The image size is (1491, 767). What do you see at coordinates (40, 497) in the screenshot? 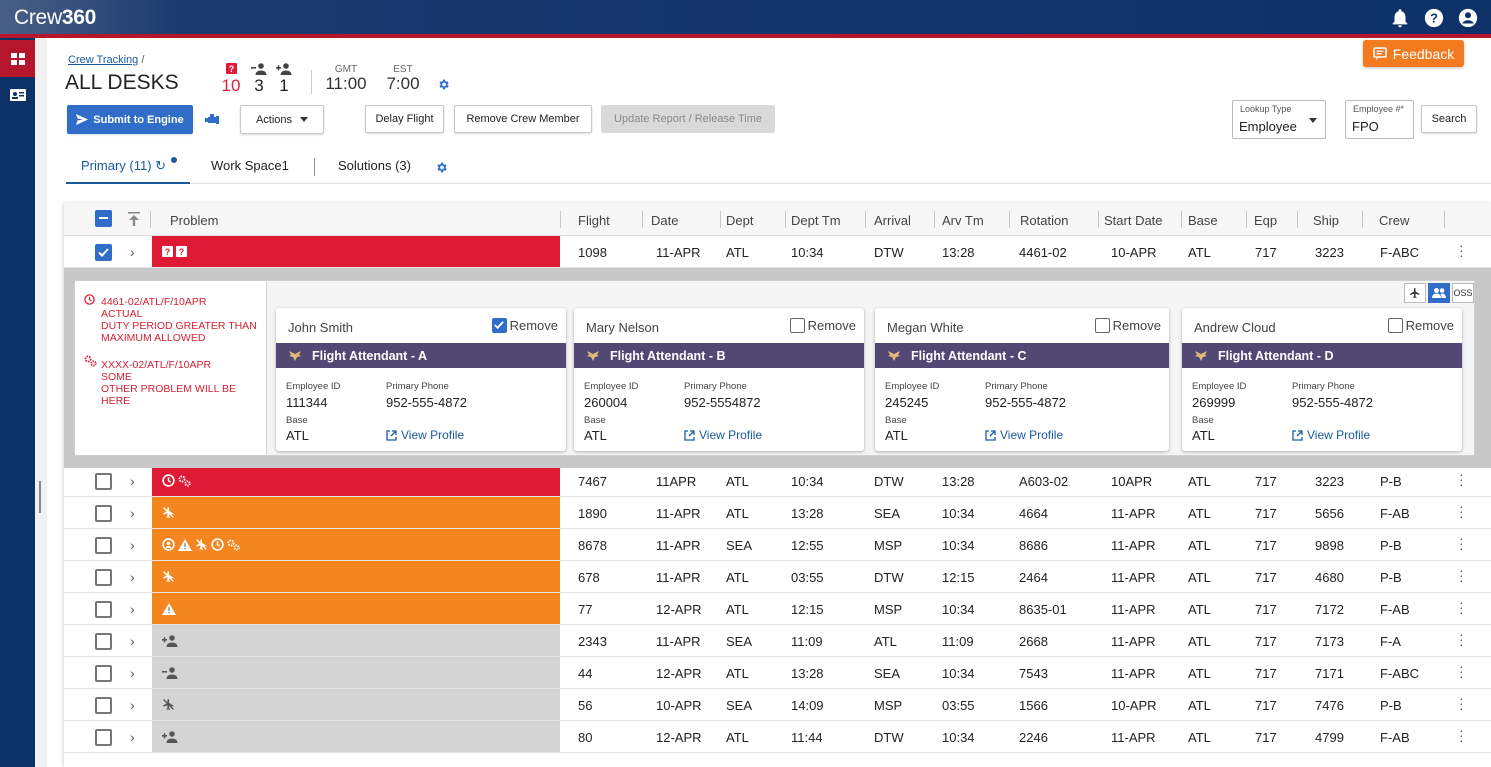
I see `panel-resize-handle` at bounding box center [40, 497].